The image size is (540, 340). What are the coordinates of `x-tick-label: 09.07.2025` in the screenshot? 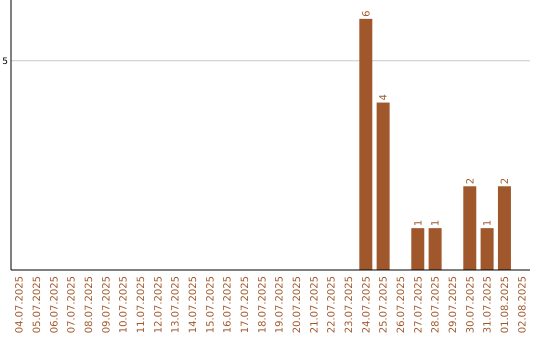 It's located at (106, 305).